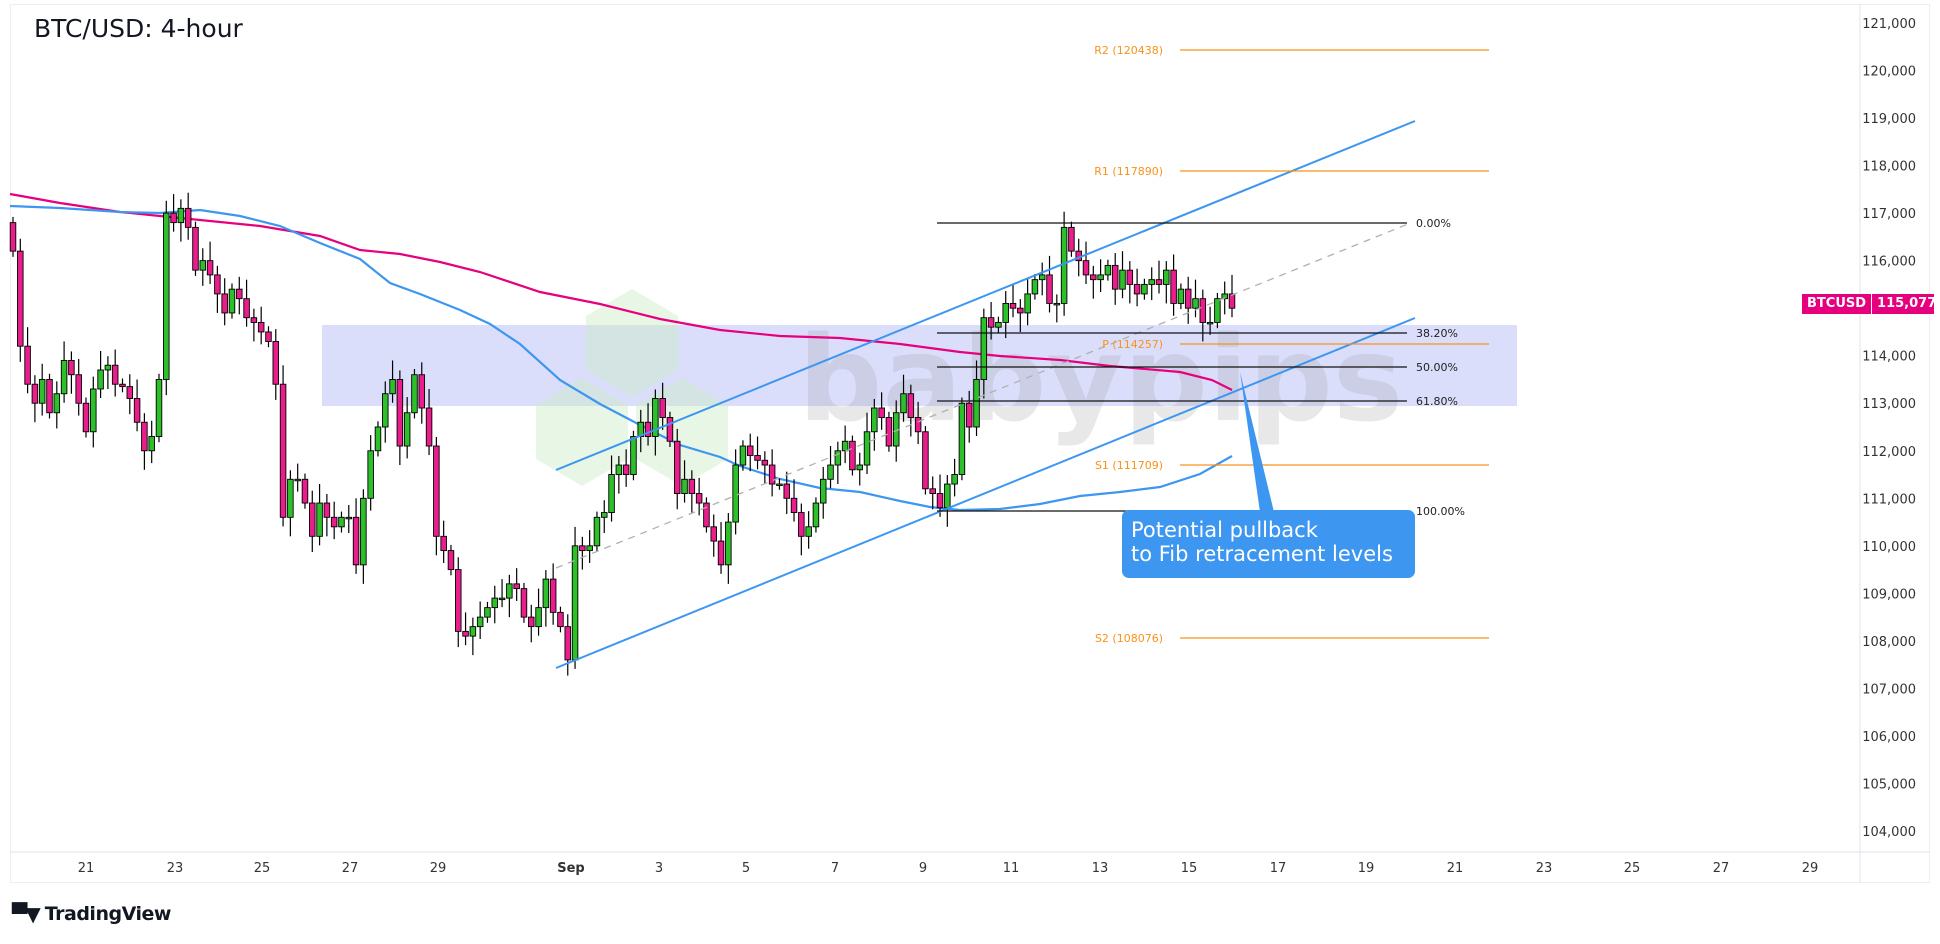 This screenshot has width=1940, height=944. I want to click on time-tick-label: 27, so click(350, 868).